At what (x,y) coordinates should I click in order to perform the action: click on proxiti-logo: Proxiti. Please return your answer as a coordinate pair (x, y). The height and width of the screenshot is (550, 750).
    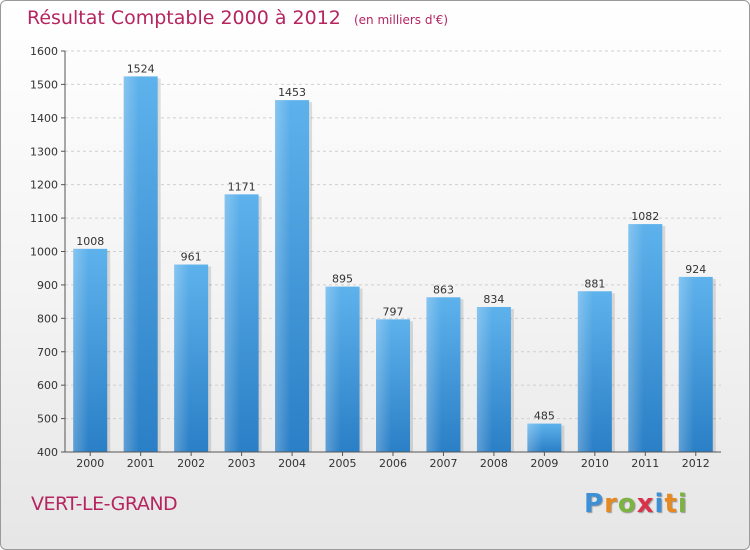
    Looking at the image, I should click on (636, 504).